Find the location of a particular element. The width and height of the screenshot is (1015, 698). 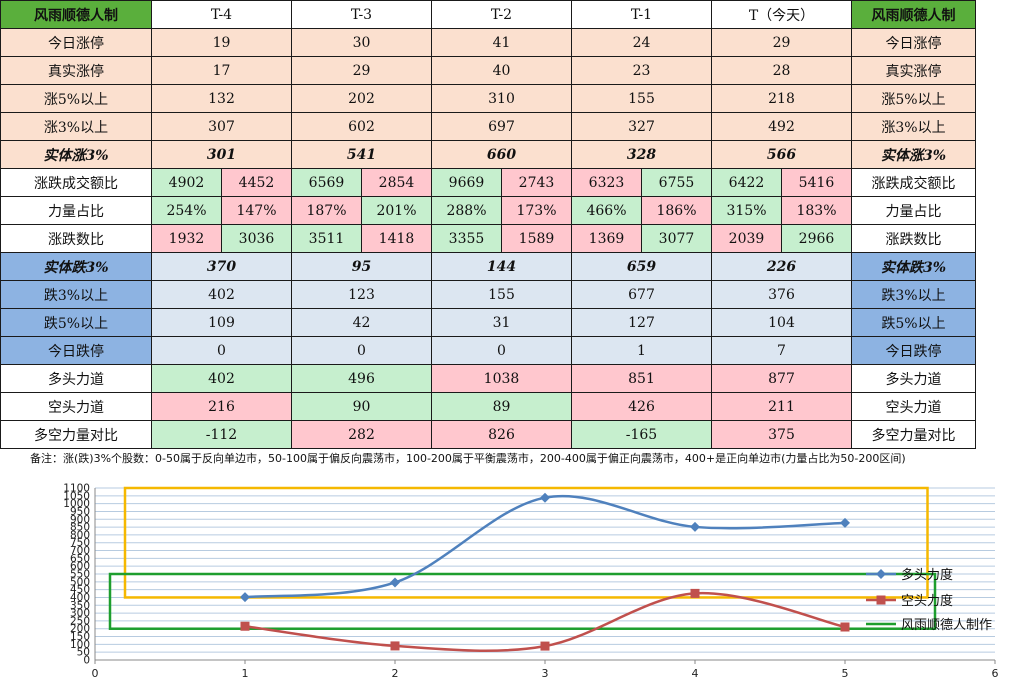

value-cell: 566 is located at coordinates (781, 154).